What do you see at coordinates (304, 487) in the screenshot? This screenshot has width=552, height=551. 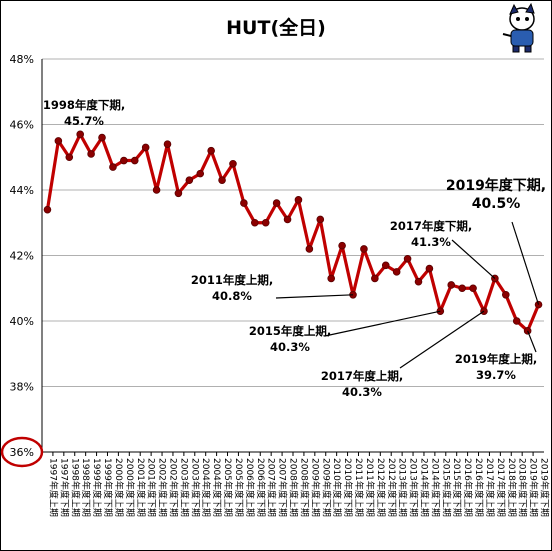 I see `x-tick-label: 2008年度下期` at bounding box center [304, 487].